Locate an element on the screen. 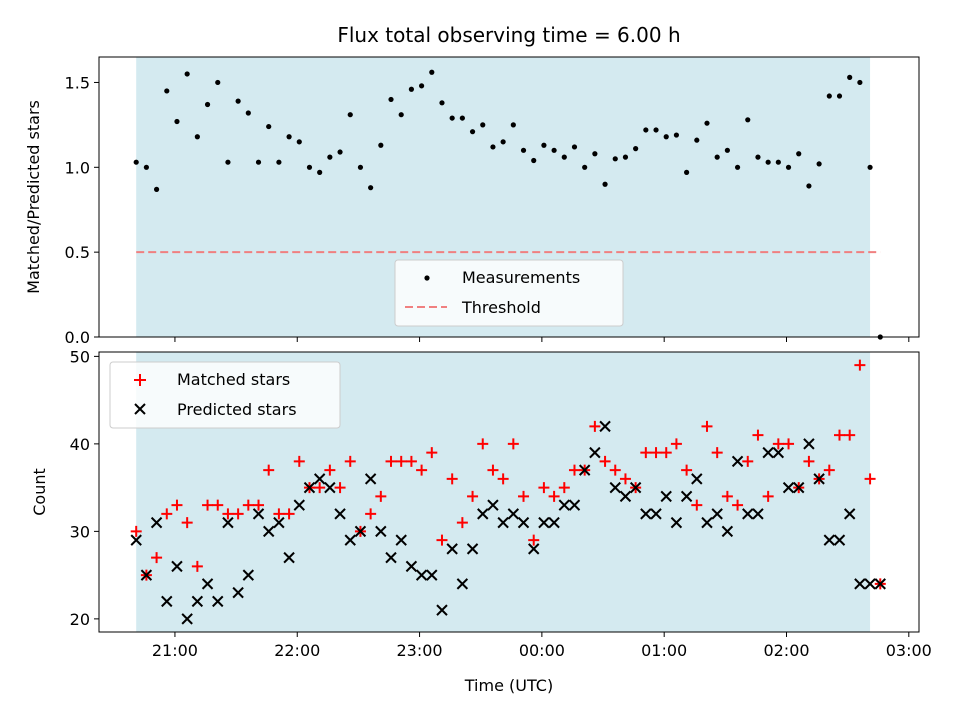 The height and width of the screenshot is (720, 960). bottom-y-tick-label: 20 is located at coordinates (80, 619).